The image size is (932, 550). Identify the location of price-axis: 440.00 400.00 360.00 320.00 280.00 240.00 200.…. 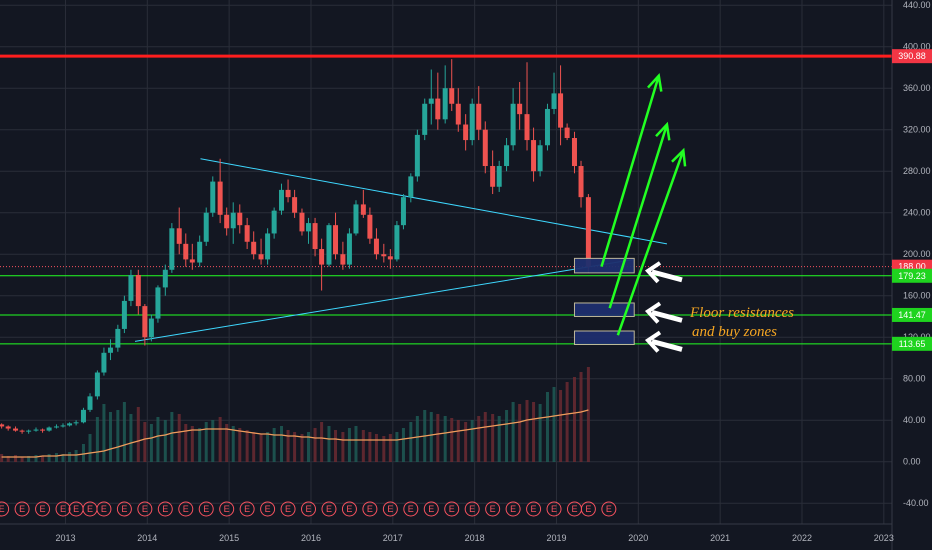
(911, 275).